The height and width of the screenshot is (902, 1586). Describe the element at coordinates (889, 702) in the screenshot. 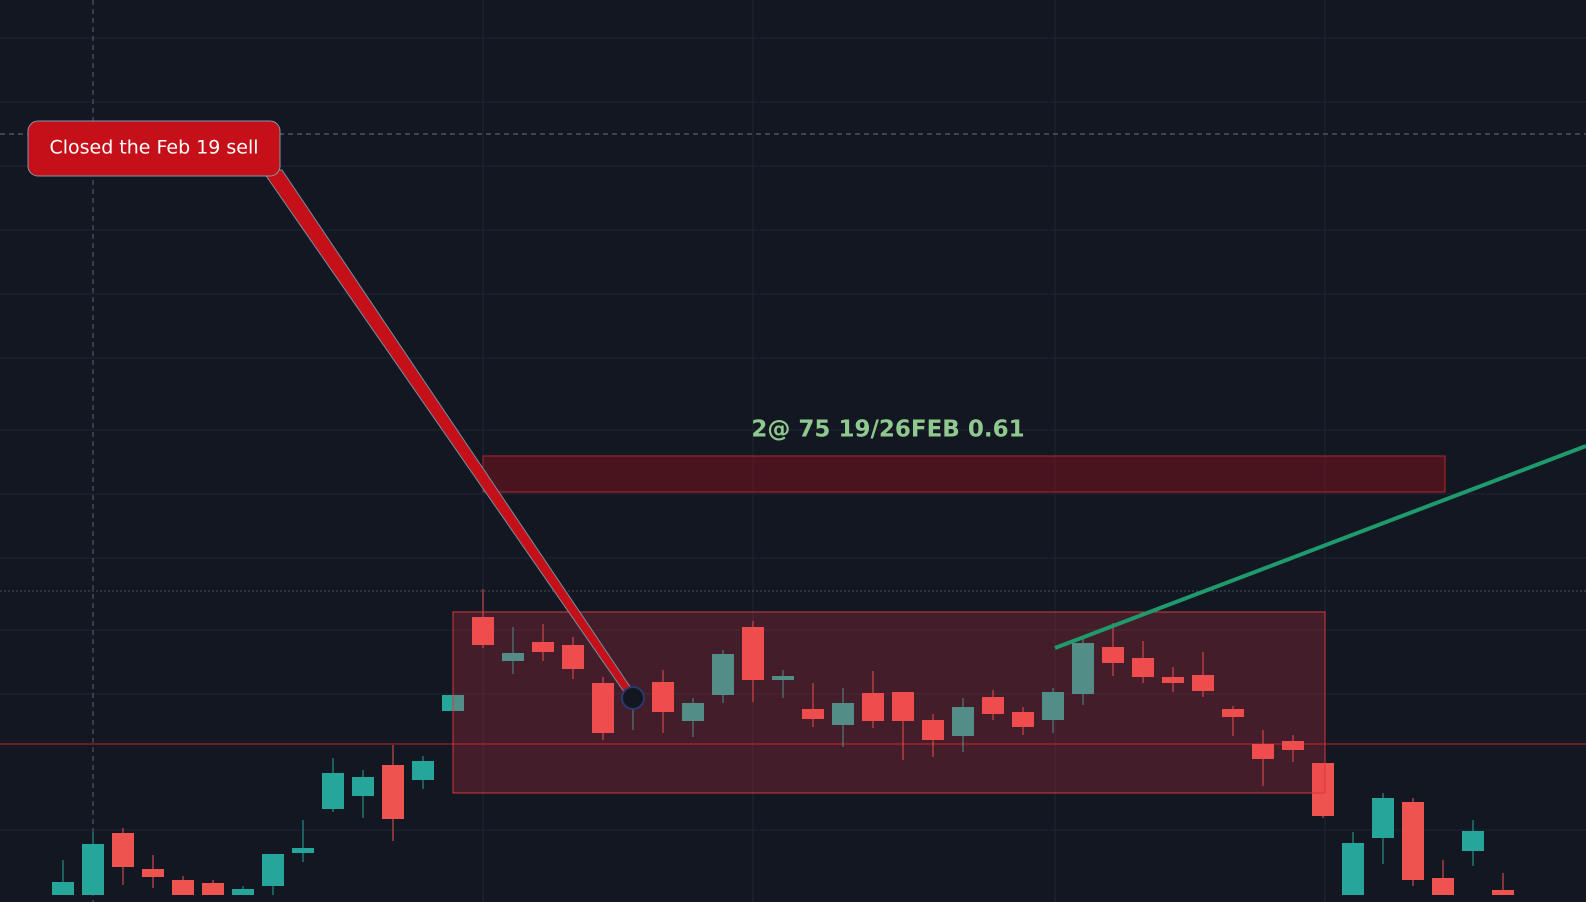

I see `range-box` at that location.